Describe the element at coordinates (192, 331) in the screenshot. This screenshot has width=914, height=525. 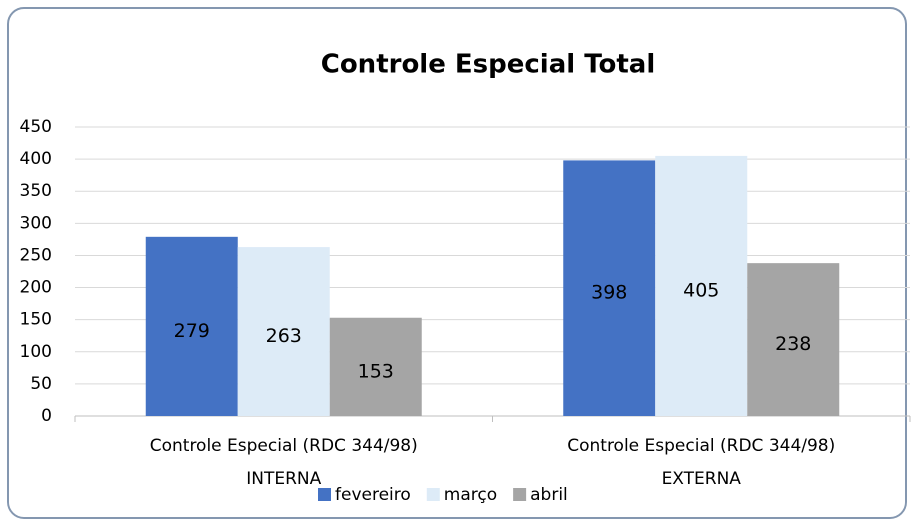
I see `data-label: 279` at that location.